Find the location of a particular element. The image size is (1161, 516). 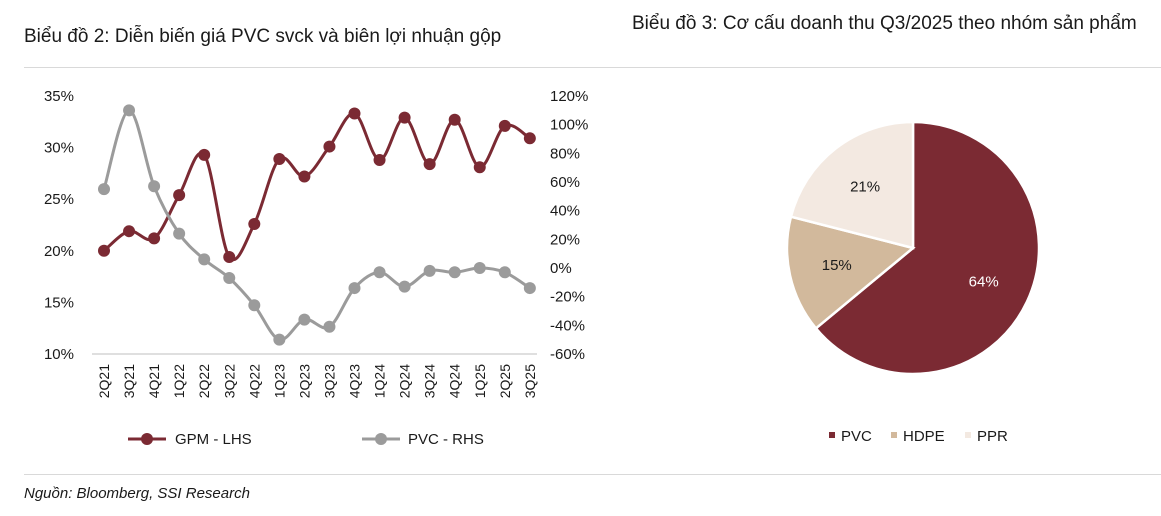

pie-label-hdpe: 15% is located at coordinates (837, 265).